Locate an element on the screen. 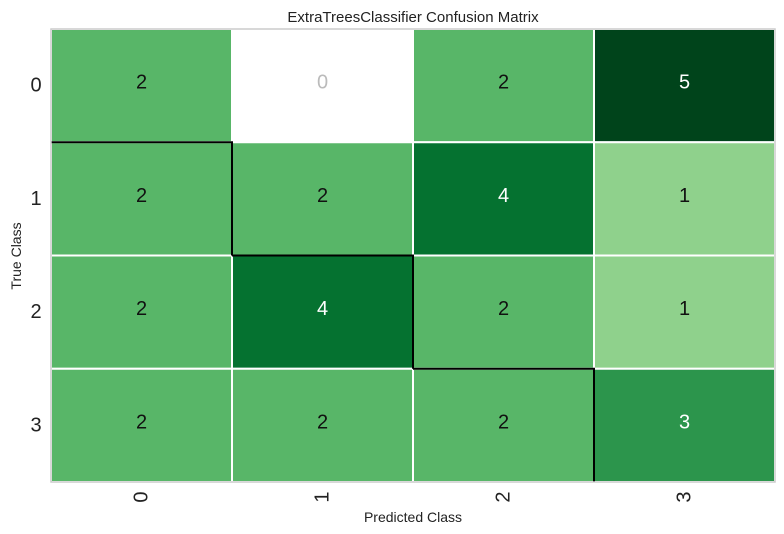 This screenshot has width=784, height=534. cell-value-r0-c1: 0 is located at coordinates (322, 83).